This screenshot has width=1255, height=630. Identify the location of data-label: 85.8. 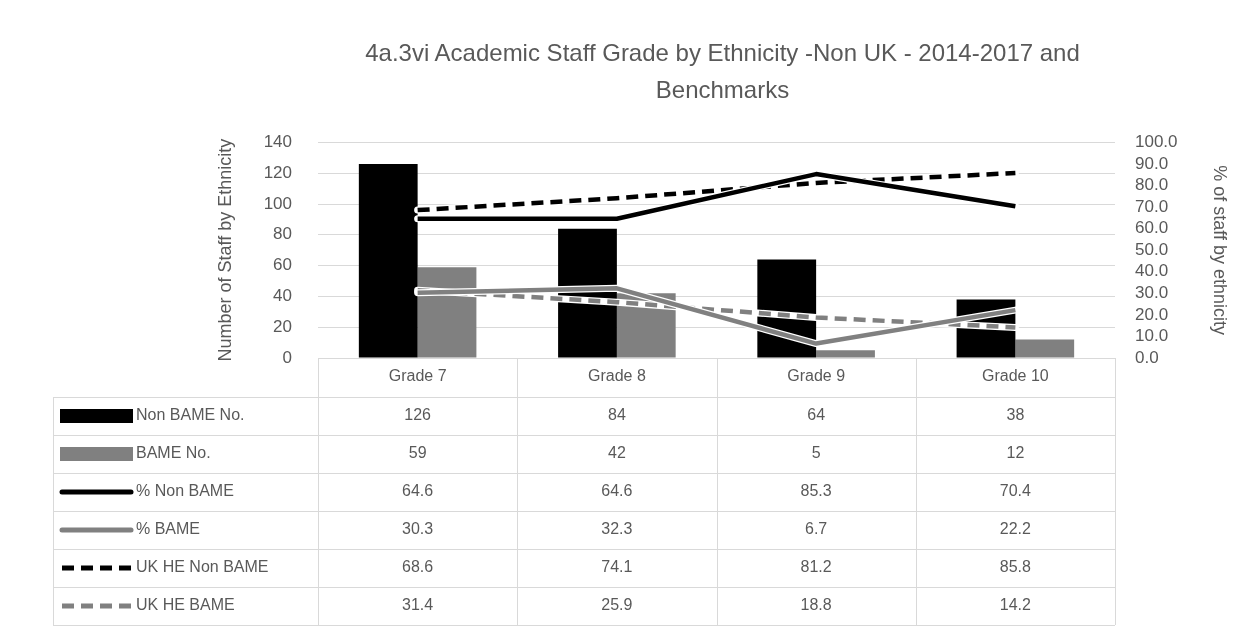
(1015, 567).